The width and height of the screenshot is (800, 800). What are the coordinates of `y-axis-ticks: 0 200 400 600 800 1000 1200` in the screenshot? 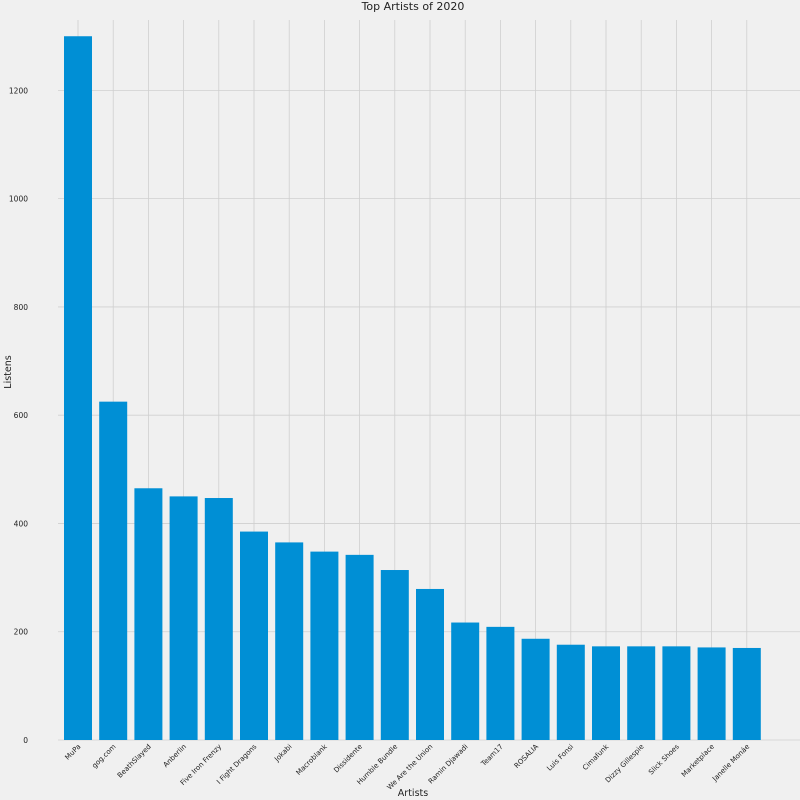 It's located at (18, 415).